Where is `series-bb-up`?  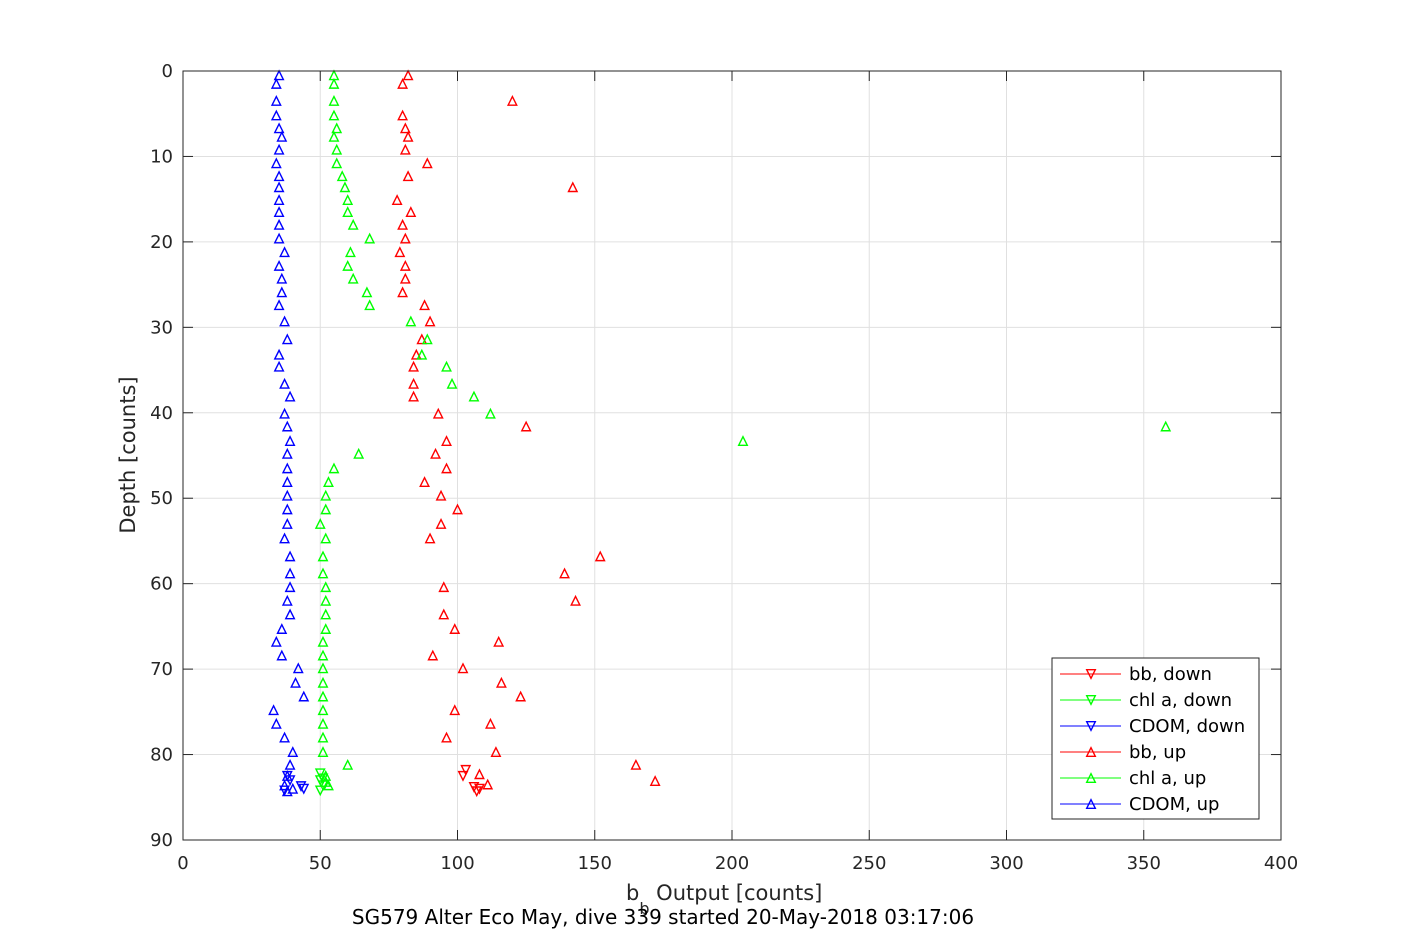 series-bb-up is located at coordinates (526, 429).